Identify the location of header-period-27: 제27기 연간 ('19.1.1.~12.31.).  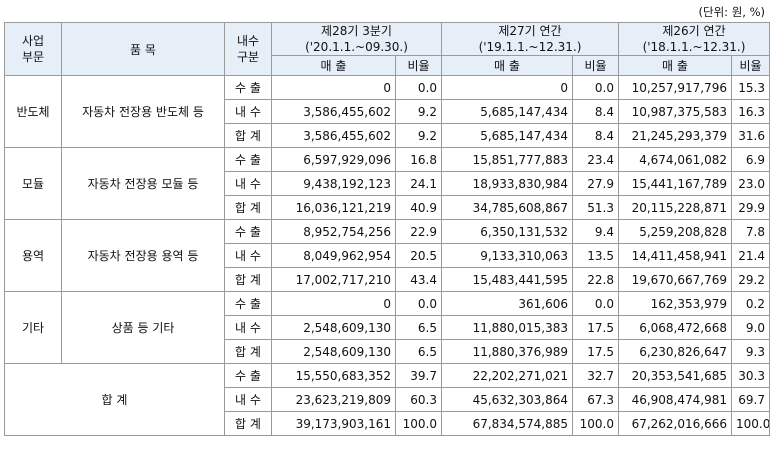
(530, 39).